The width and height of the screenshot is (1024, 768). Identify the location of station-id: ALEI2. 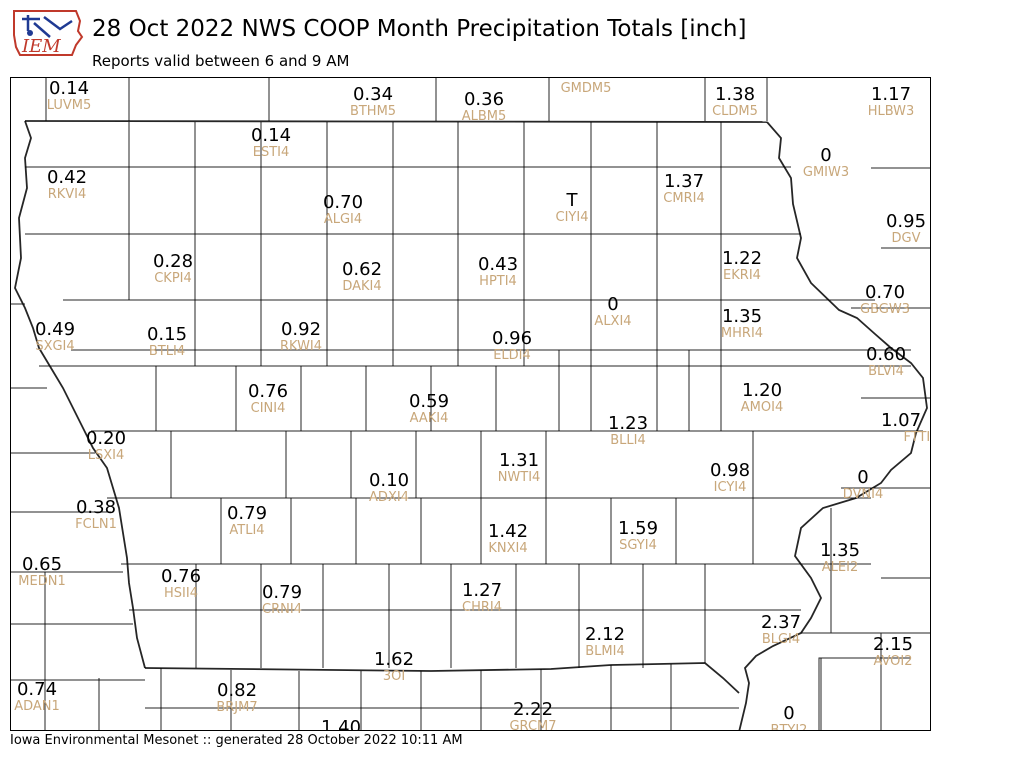
(840, 567).